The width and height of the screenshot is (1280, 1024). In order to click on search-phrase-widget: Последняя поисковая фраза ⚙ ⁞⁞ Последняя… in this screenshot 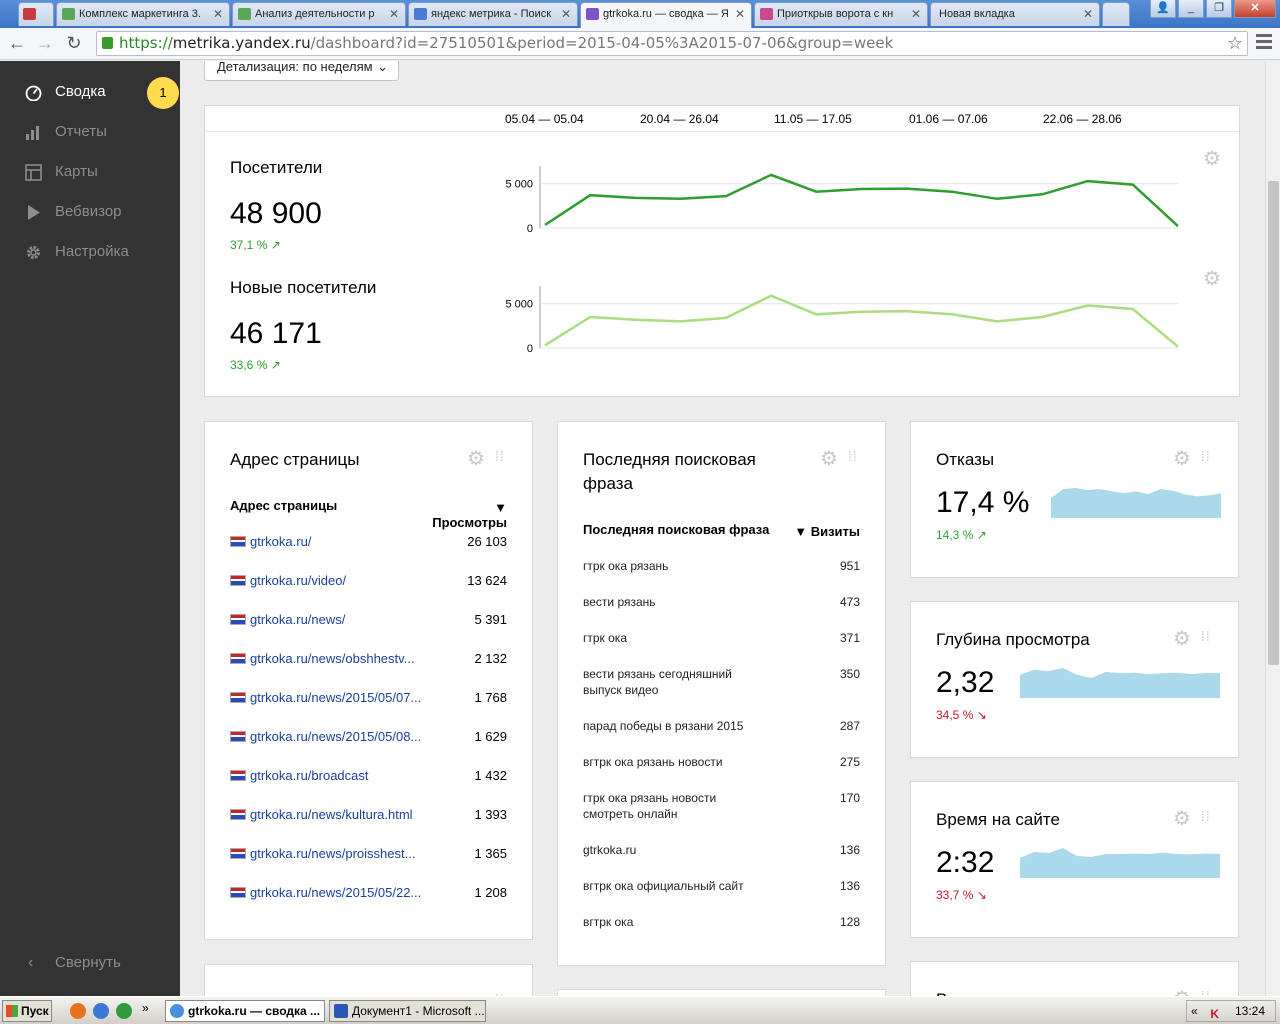, I will do `click(721, 693)`.